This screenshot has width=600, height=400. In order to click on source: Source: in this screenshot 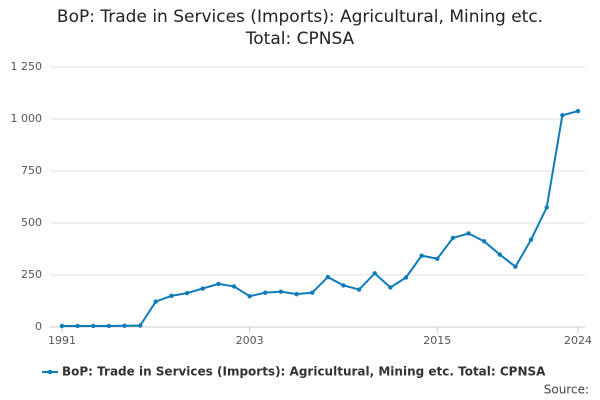, I will do `click(566, 390)`.